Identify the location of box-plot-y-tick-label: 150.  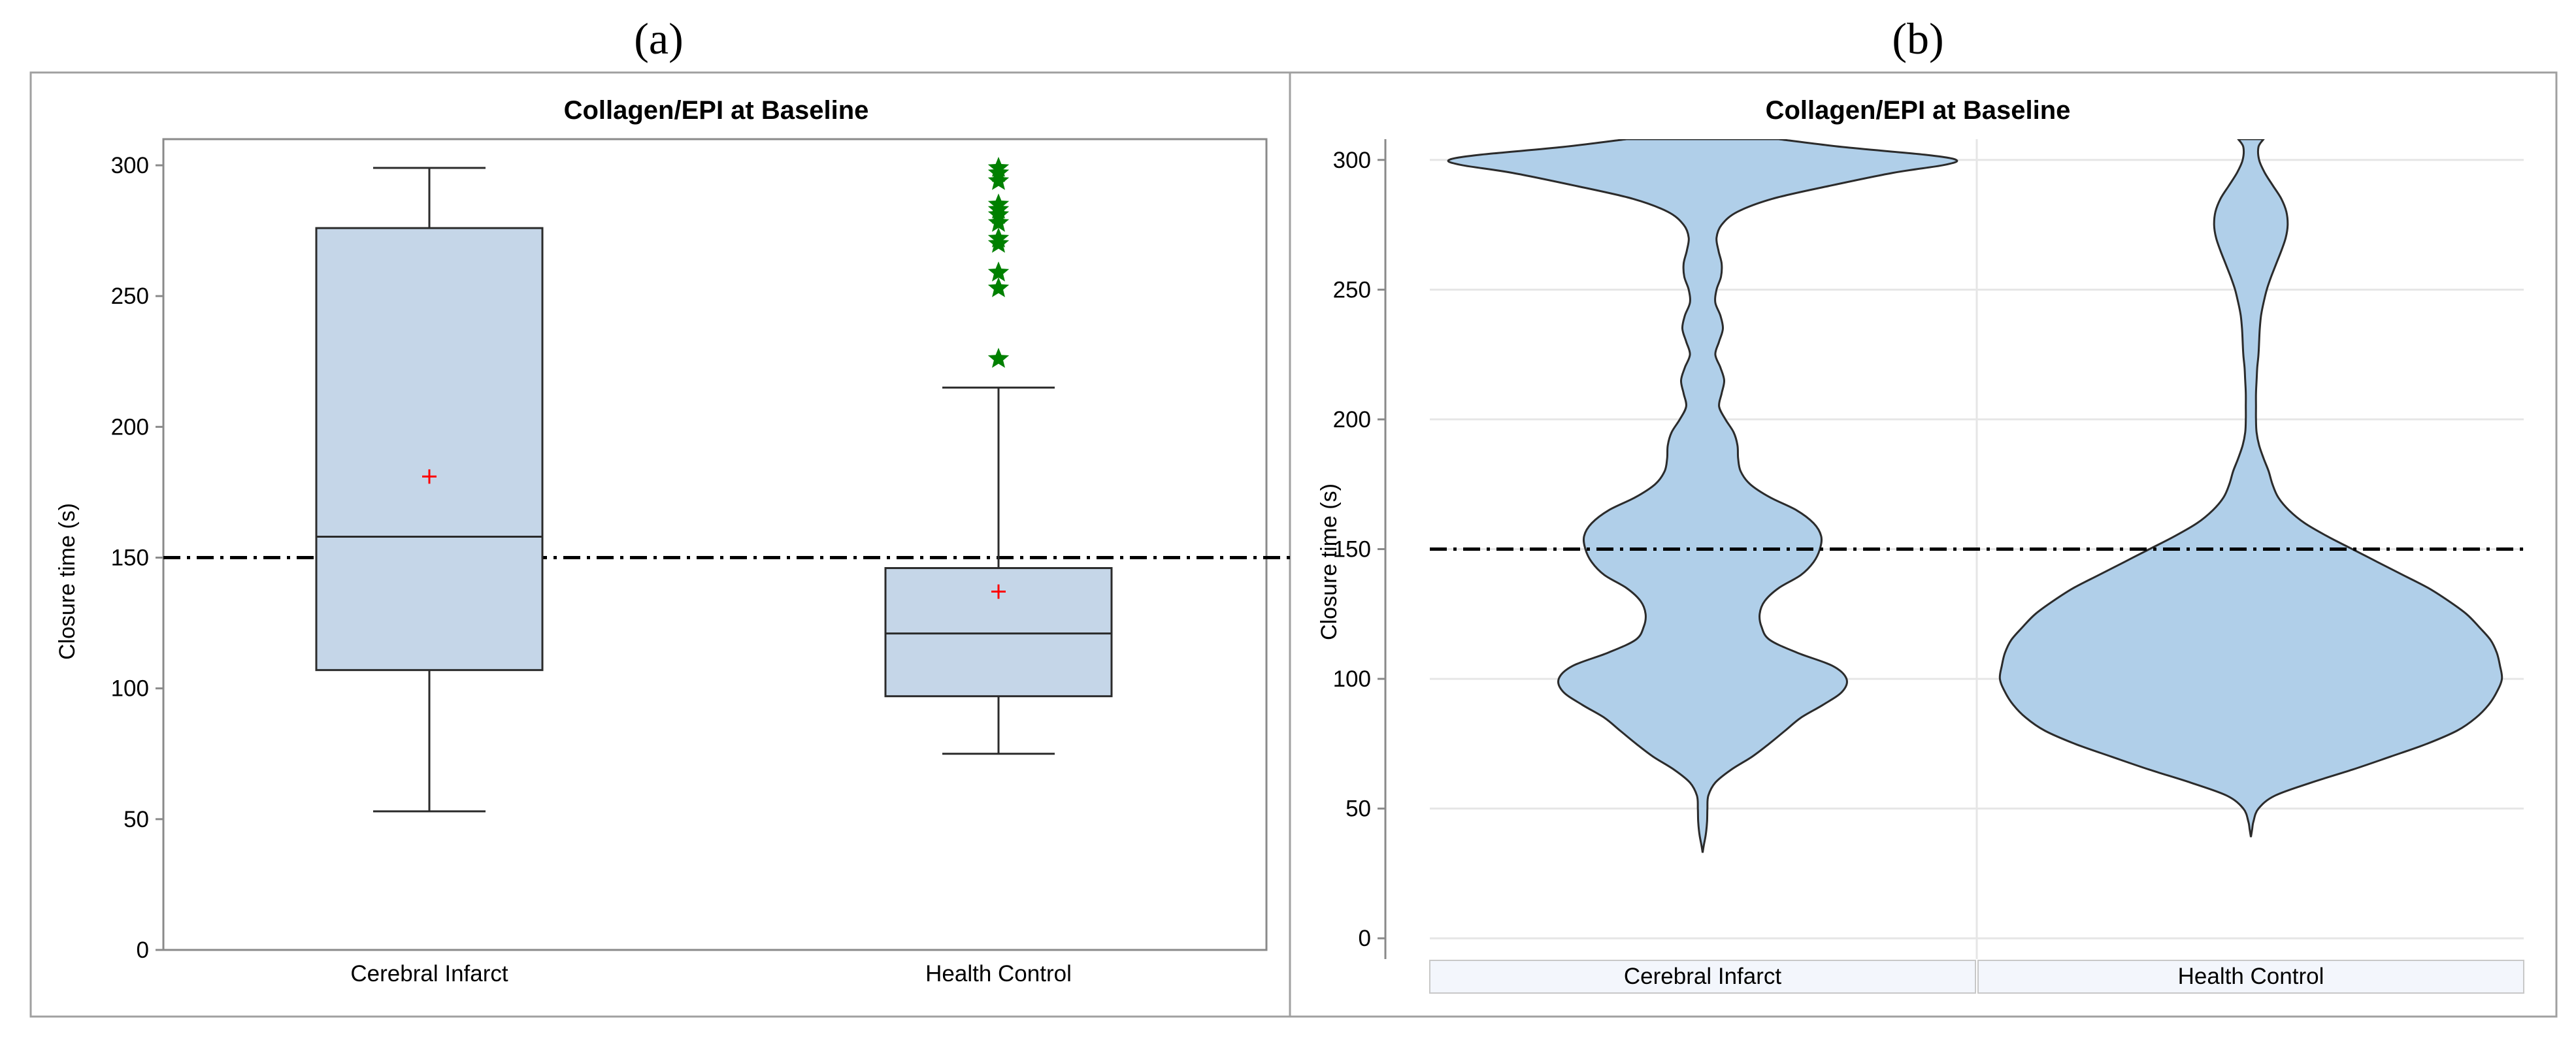
(130, 559).